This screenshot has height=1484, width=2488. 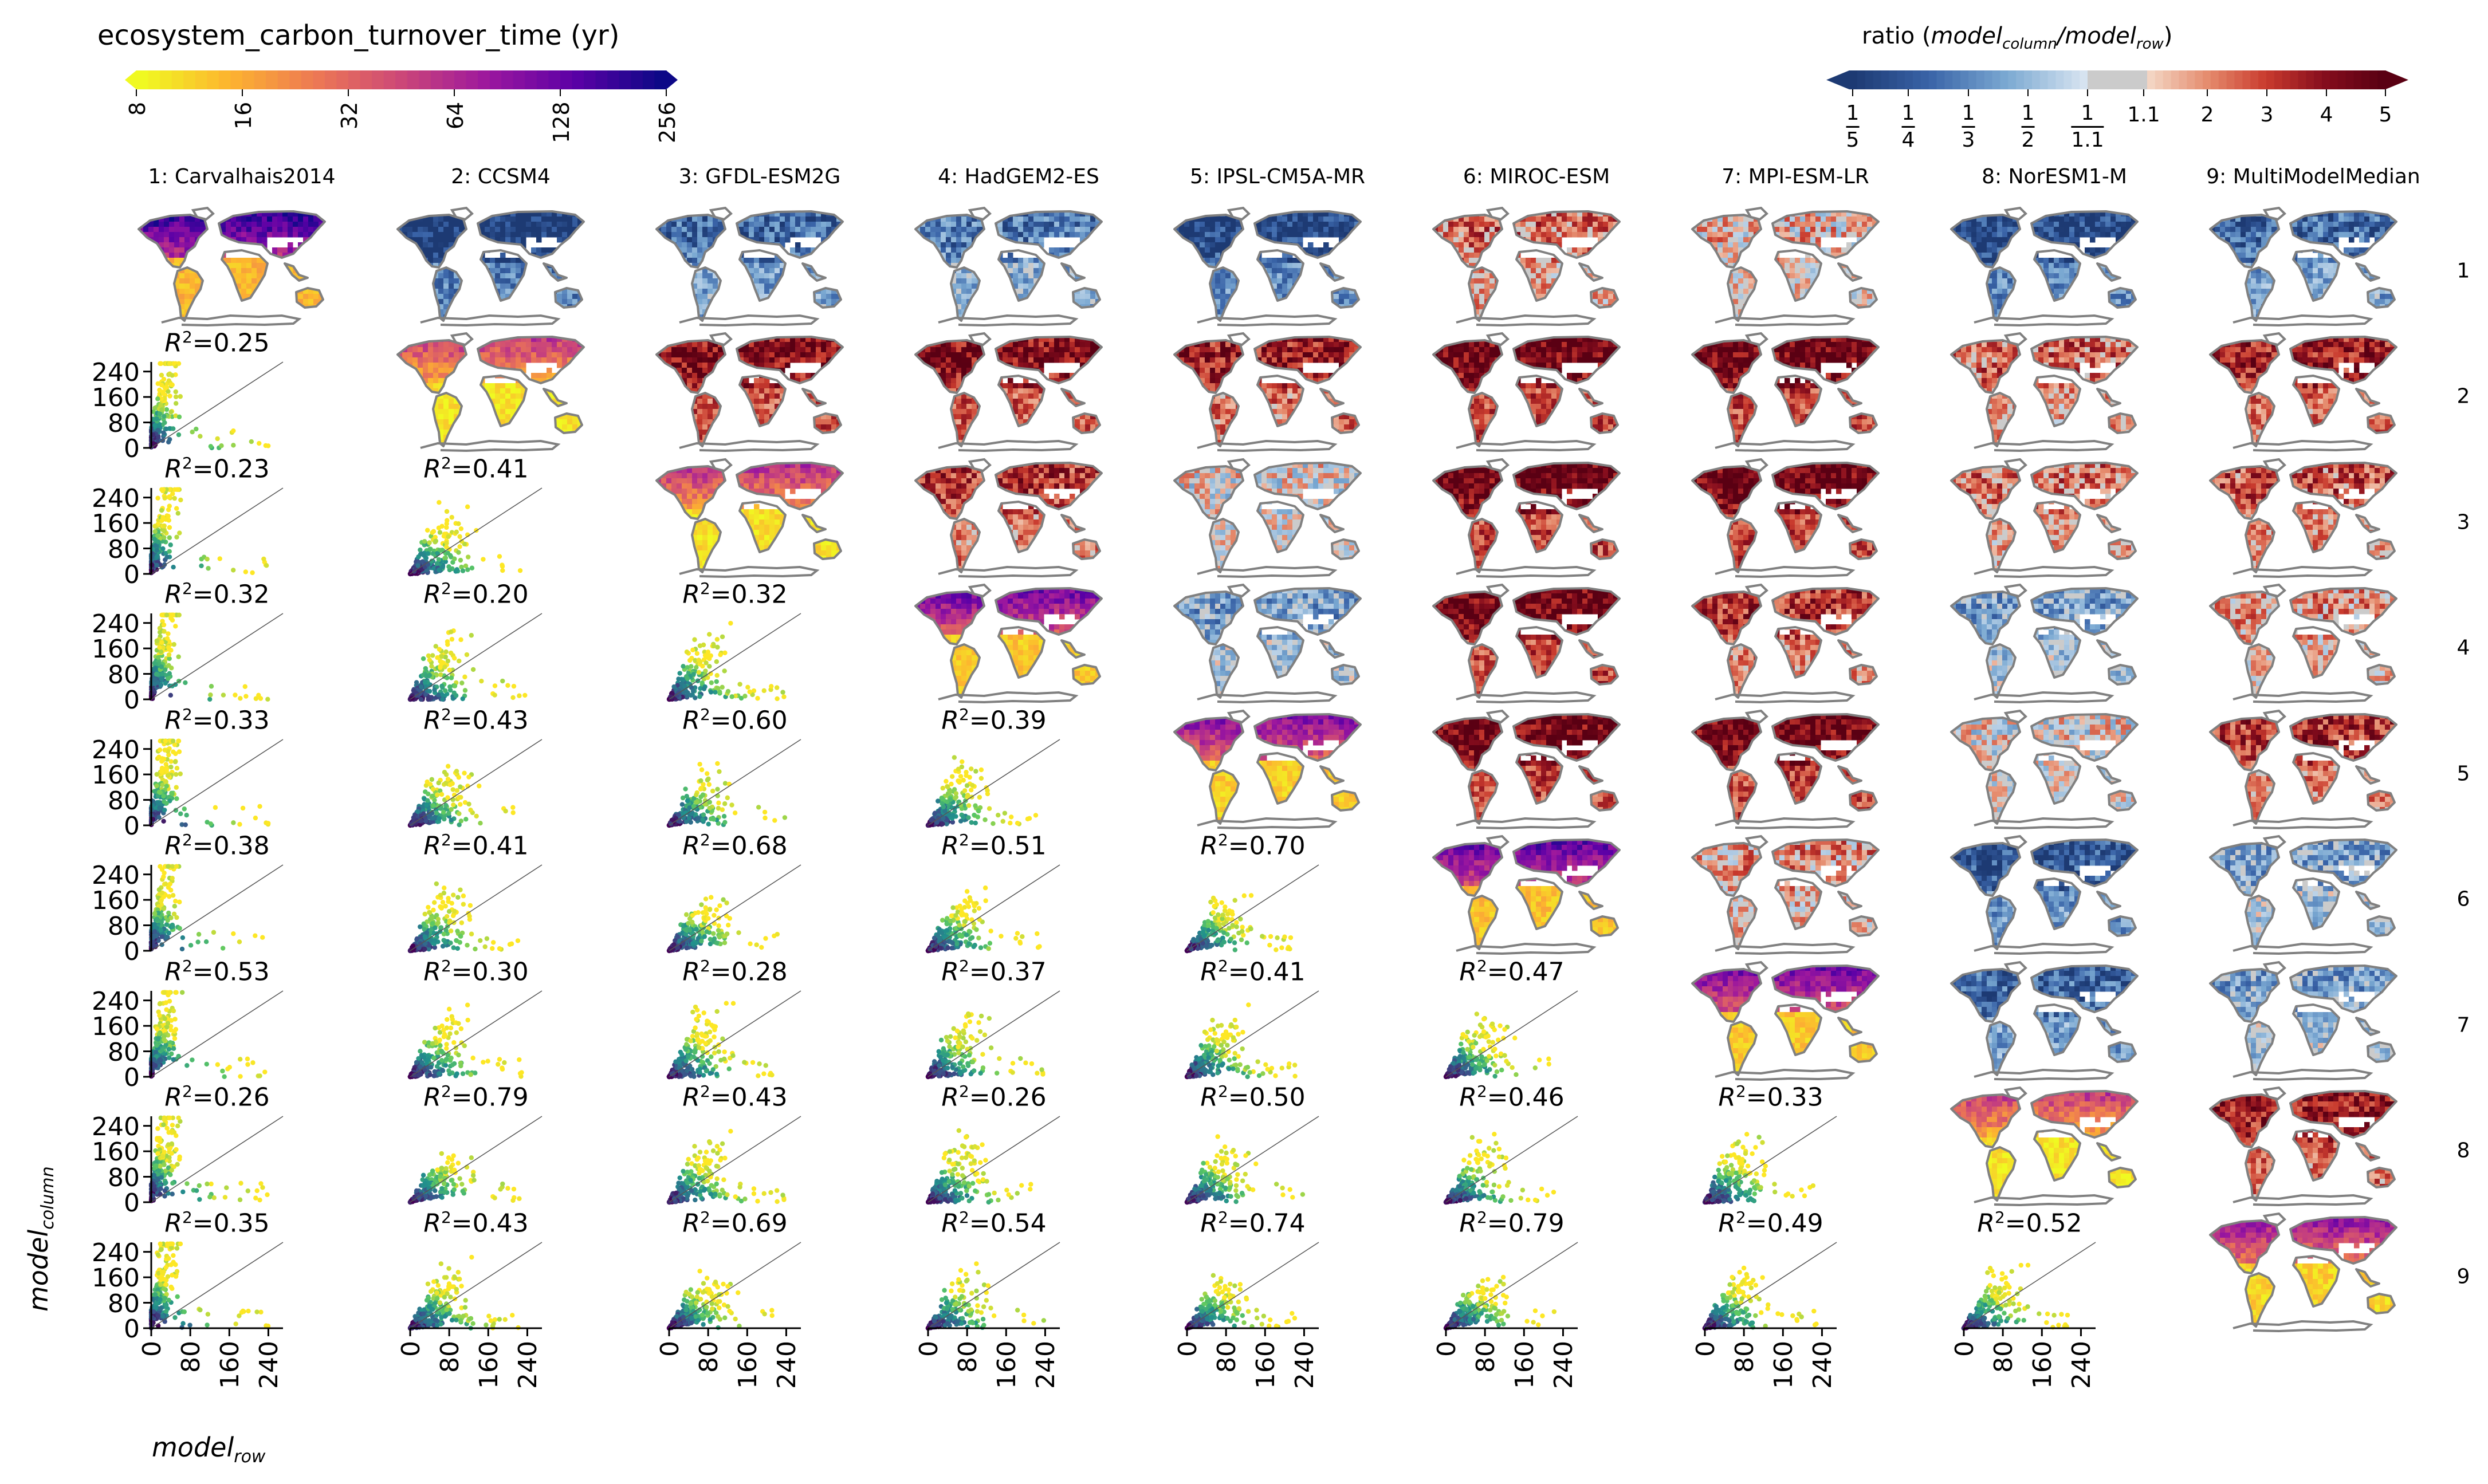 What do you see at coordinates (2463, 1277) in the screenshot?
I see `row-label-9: 9` at bounding box center [2463, 1277].